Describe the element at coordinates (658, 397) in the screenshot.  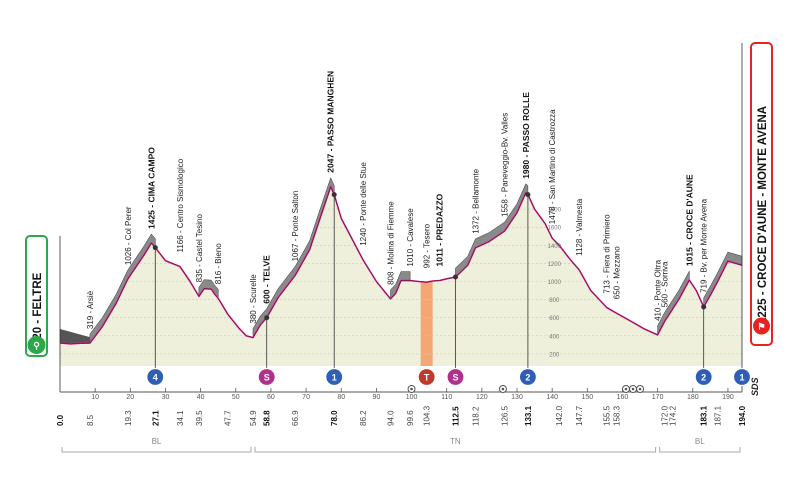
I see `x-tick-label: 170` at that location.